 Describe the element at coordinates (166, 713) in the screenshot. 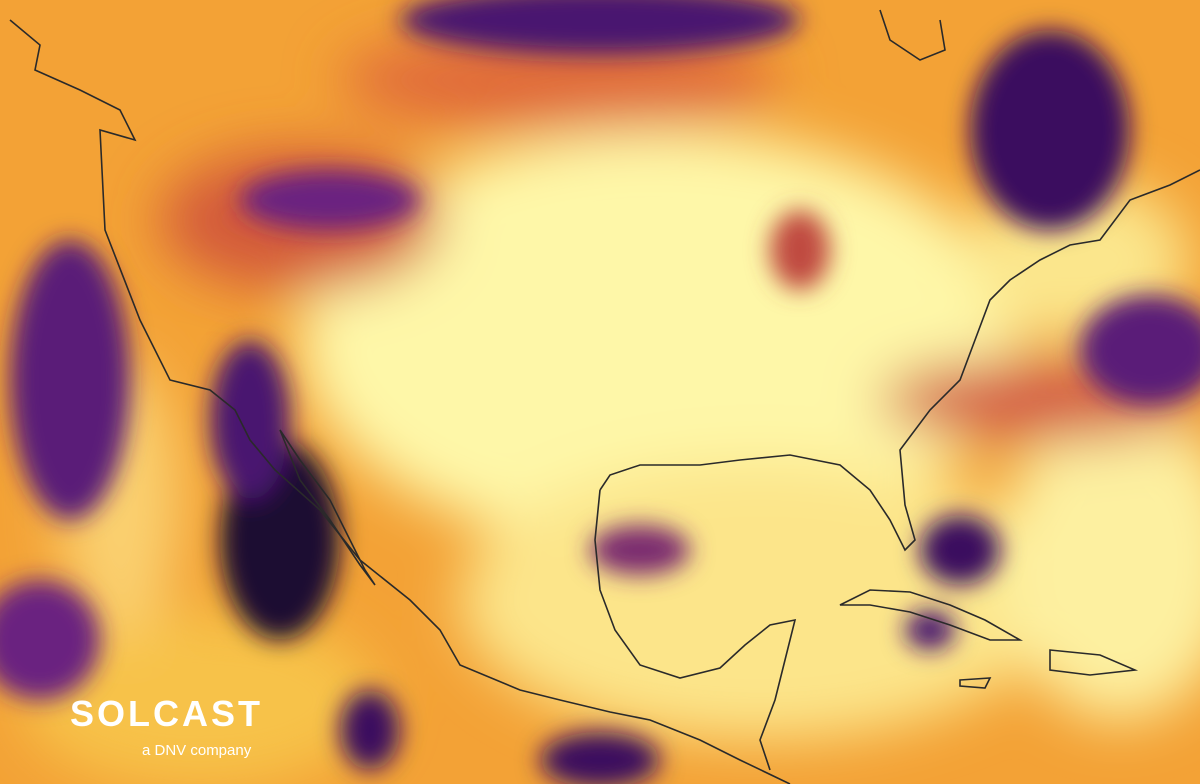

I see `logo-name: SOLCAST` at that location.